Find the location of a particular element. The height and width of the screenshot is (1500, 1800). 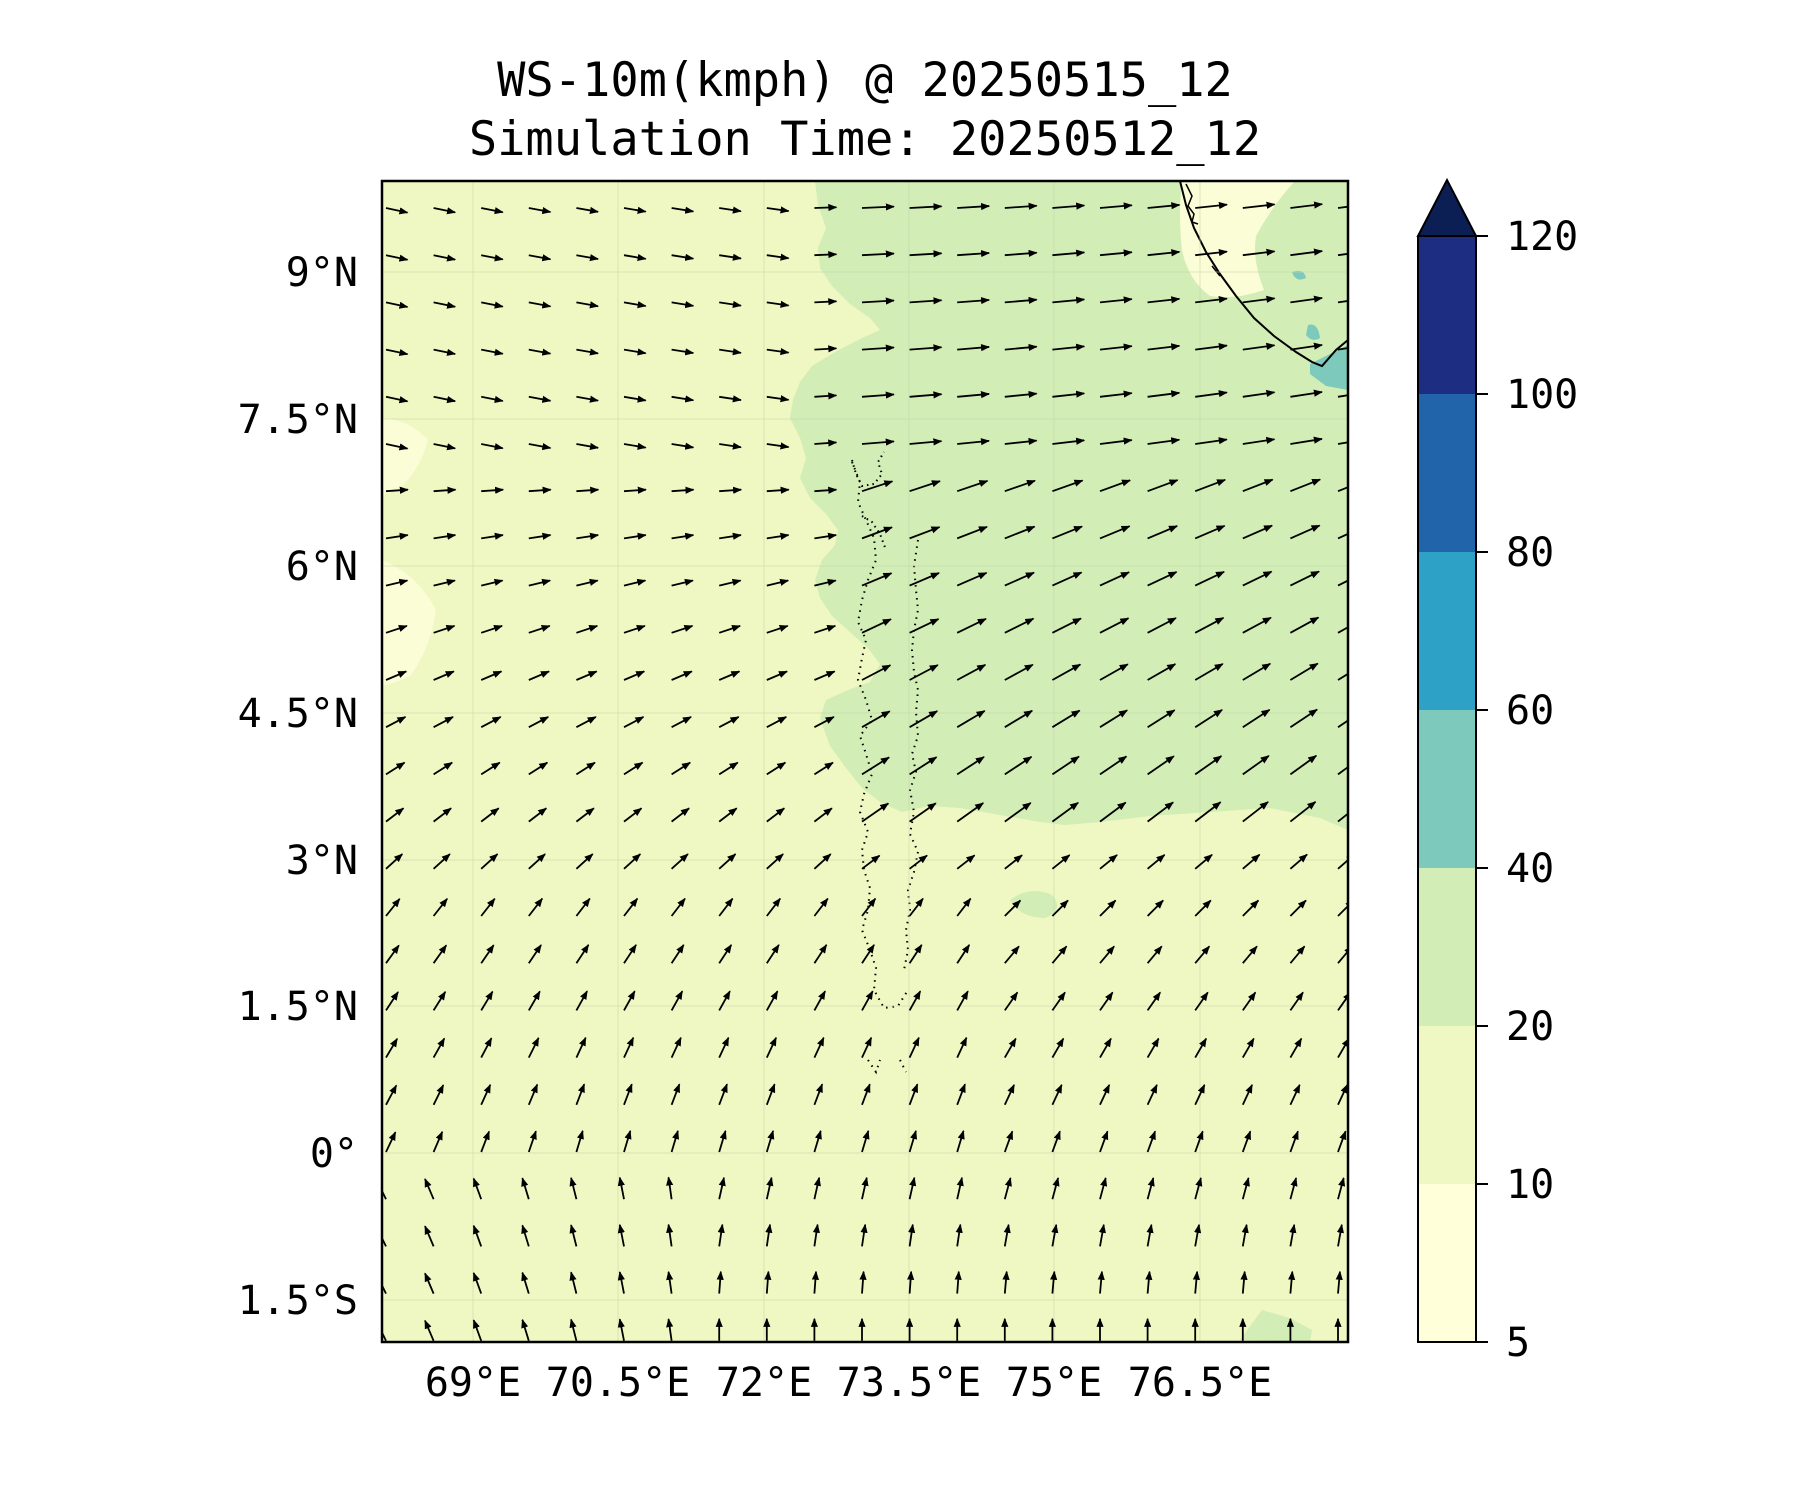

wind-speed-zone-5-10-west is located at coordinates (409, 622).